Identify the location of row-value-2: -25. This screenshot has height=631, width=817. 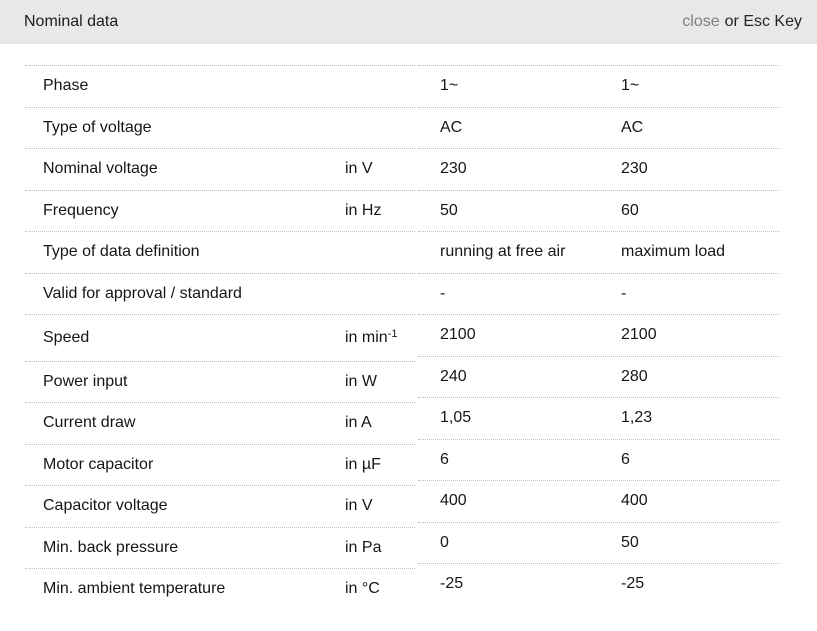
(633, 584).